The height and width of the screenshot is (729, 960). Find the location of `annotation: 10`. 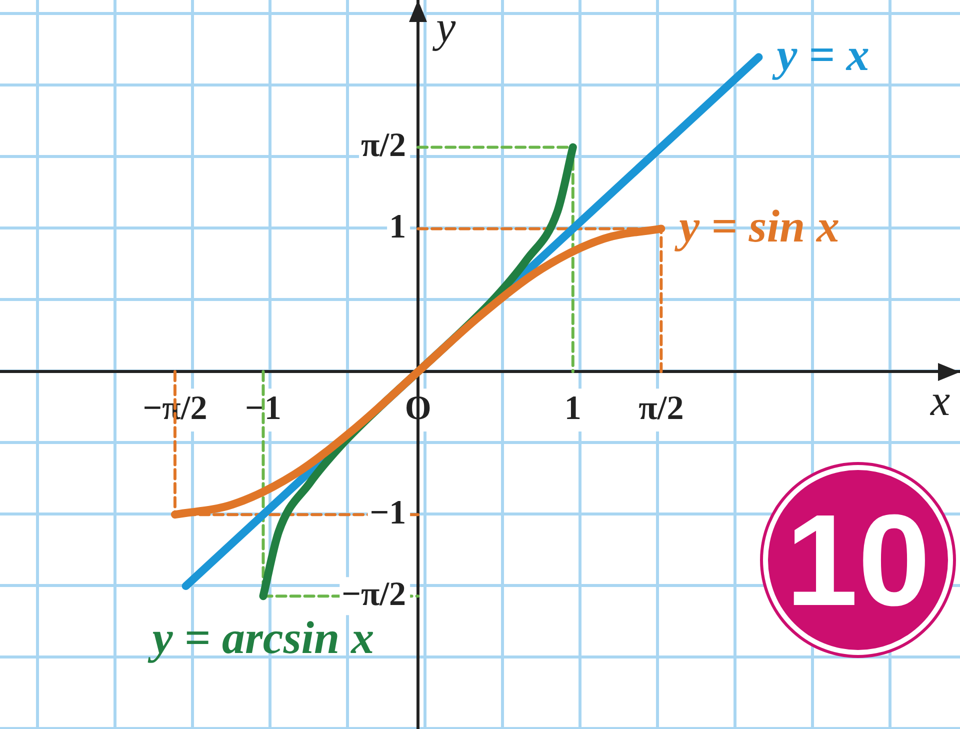

annotation: 10 is located at coordinates (858, 560).